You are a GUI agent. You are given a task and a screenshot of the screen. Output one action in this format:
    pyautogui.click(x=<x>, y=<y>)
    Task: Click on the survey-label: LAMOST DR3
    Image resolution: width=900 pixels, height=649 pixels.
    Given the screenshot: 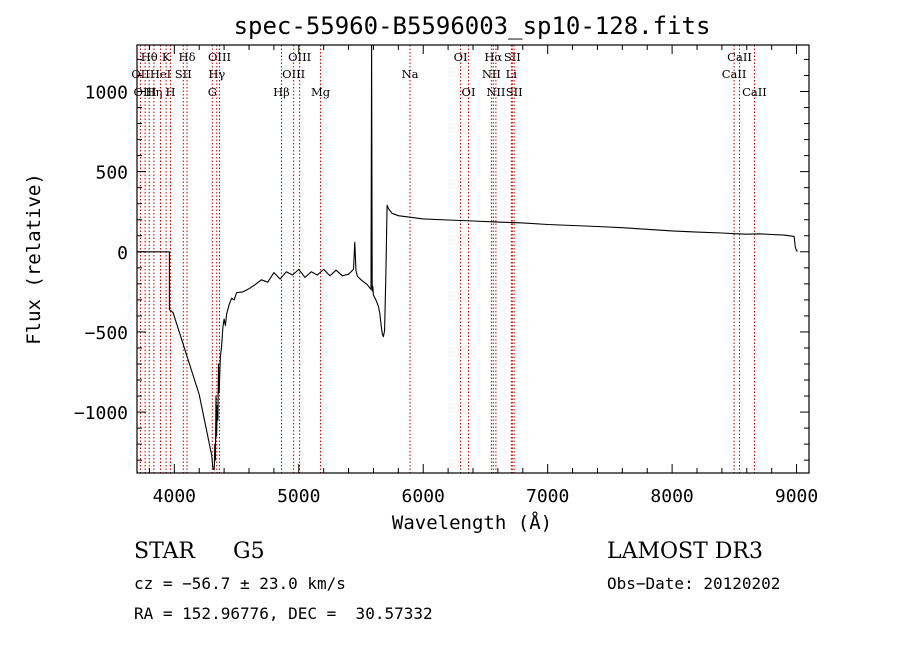 What is the action you would take?
    pyautogui.click(x=685, y=551)
    